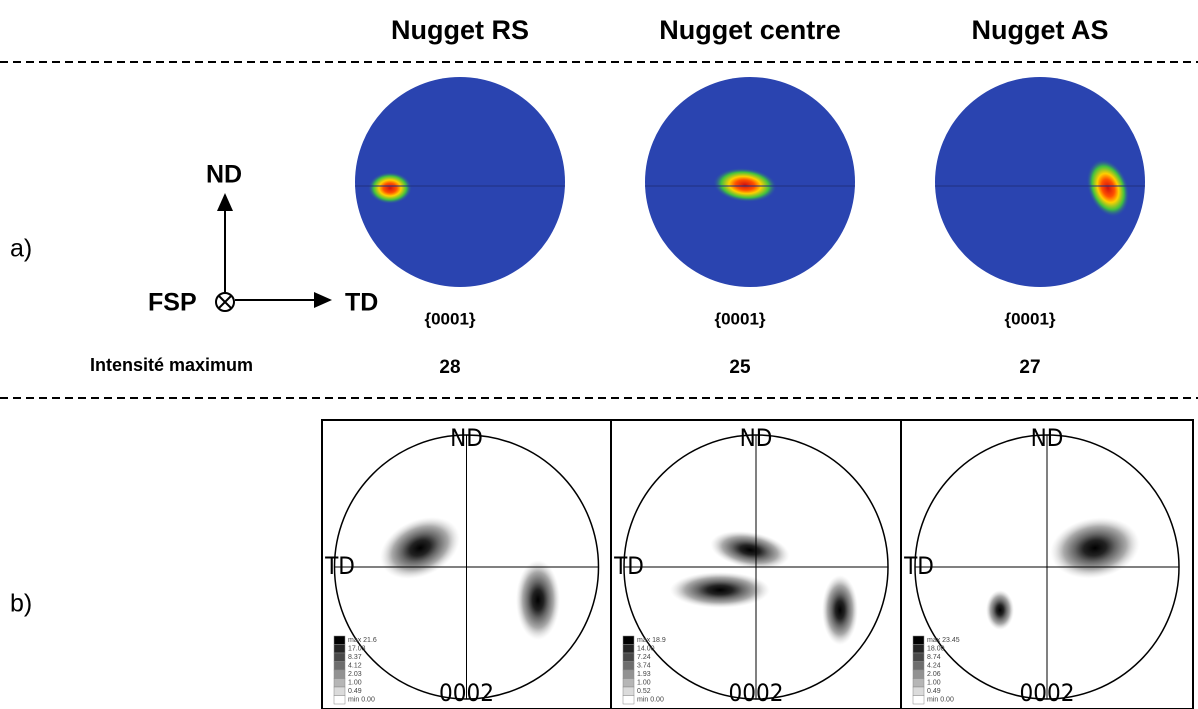 The height and width of the screenshot is (709, 1198). Describe the element at coordinates (460, 30) in the screenshot. I see `column-header: Nugget RS` at that location.